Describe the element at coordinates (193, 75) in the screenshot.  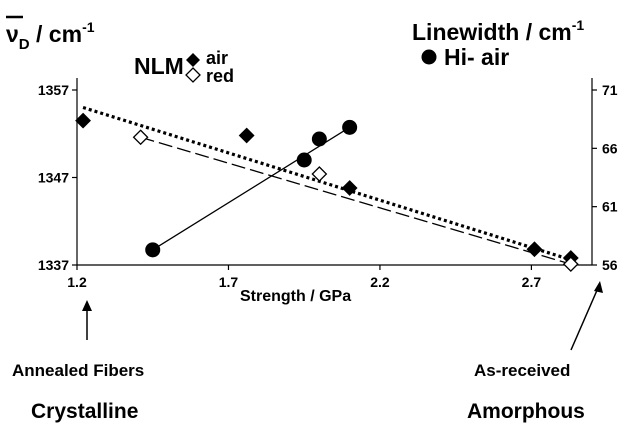
I see `legend-marker-red` at that location.